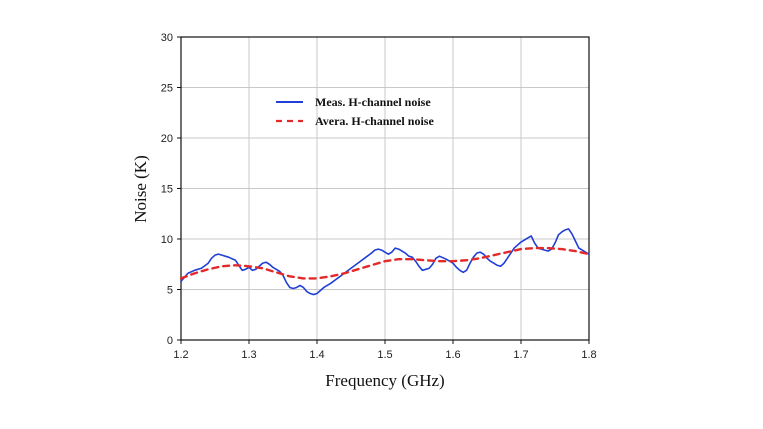  I want to click on y-axis-ticks: 0 5 10 15 20 25 30, so click(171, 189).